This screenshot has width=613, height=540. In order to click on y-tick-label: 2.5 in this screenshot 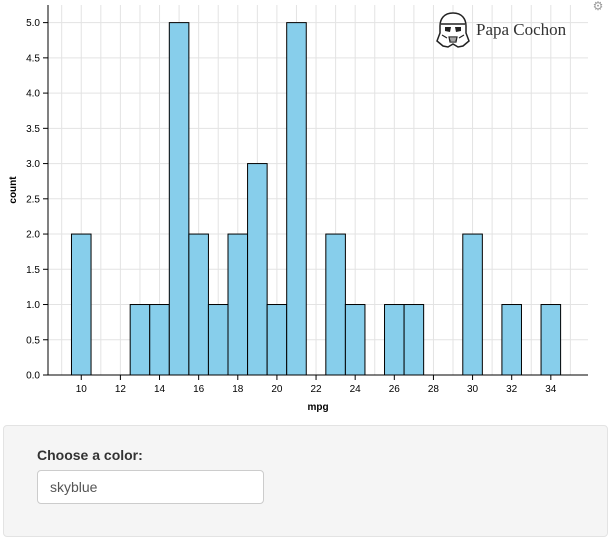, I will do `click(33, 199)`.